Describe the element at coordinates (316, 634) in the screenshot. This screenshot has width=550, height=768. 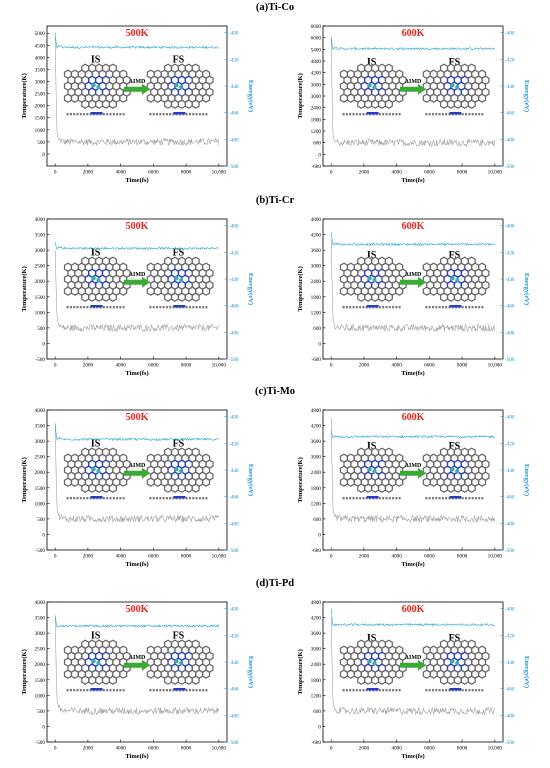
I see `y-tick-label: 3600` at that location.